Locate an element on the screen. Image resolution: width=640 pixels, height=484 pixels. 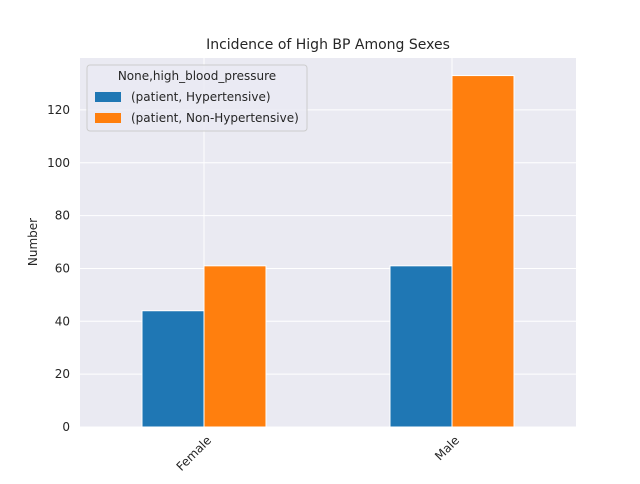
x-tick-label: Male is located at coordinates (447, 448).